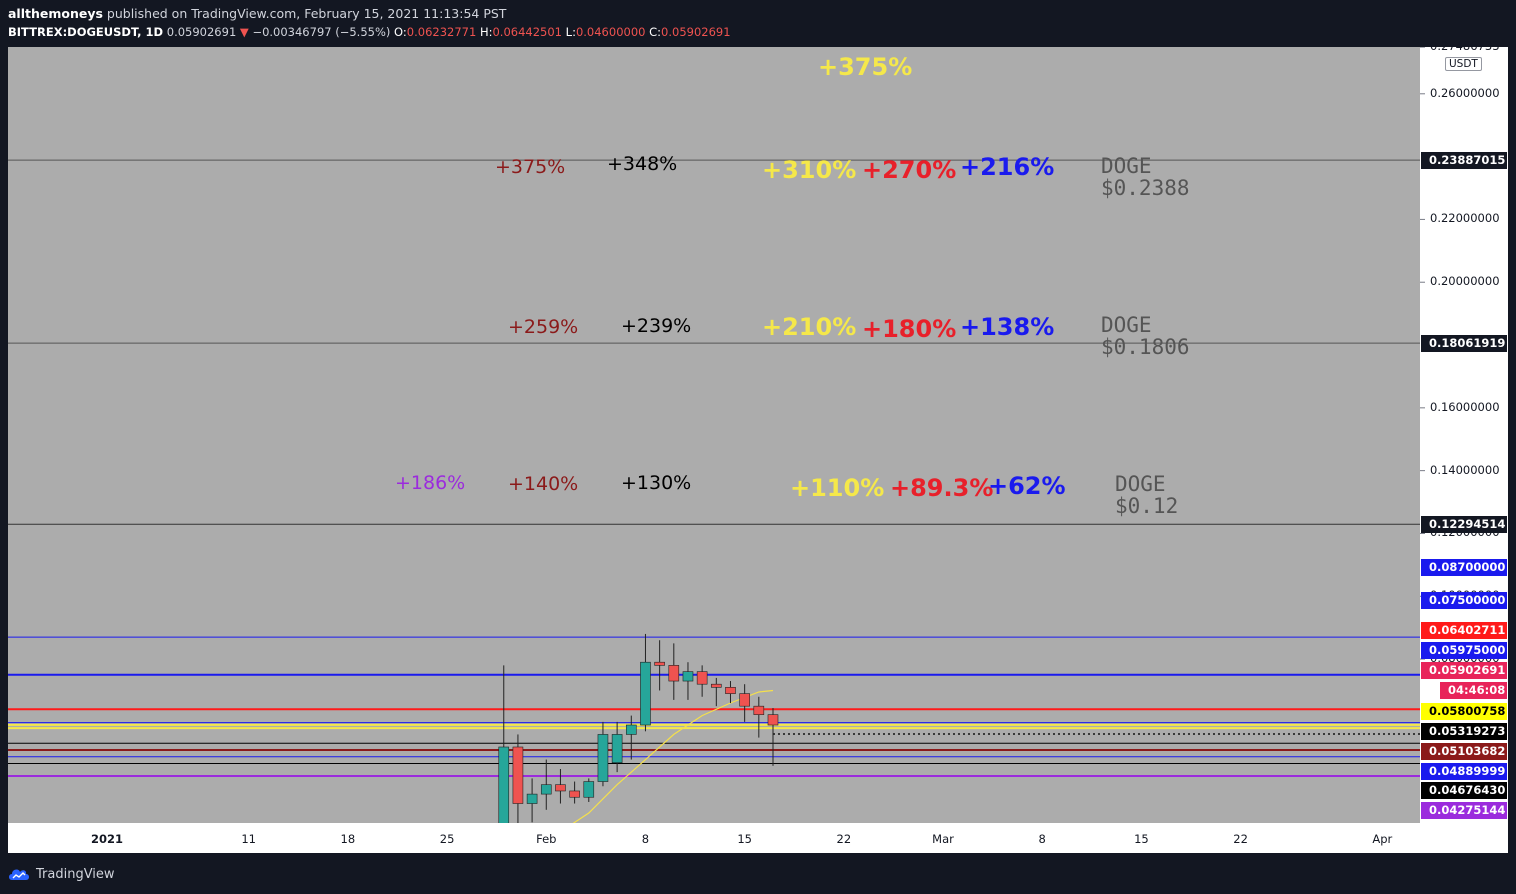  I want to click on price-level-label: 0.05103682, so click(1464, 751).